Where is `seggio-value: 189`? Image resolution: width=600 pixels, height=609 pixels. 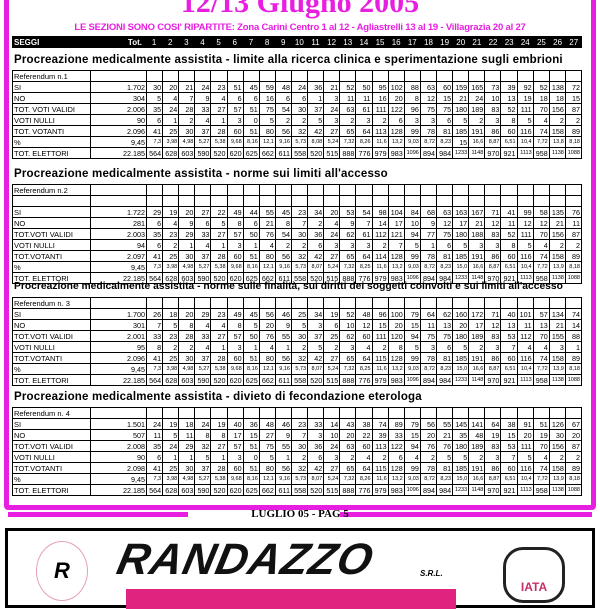 seggio-value: 189 is located at coordinates (477, 446).